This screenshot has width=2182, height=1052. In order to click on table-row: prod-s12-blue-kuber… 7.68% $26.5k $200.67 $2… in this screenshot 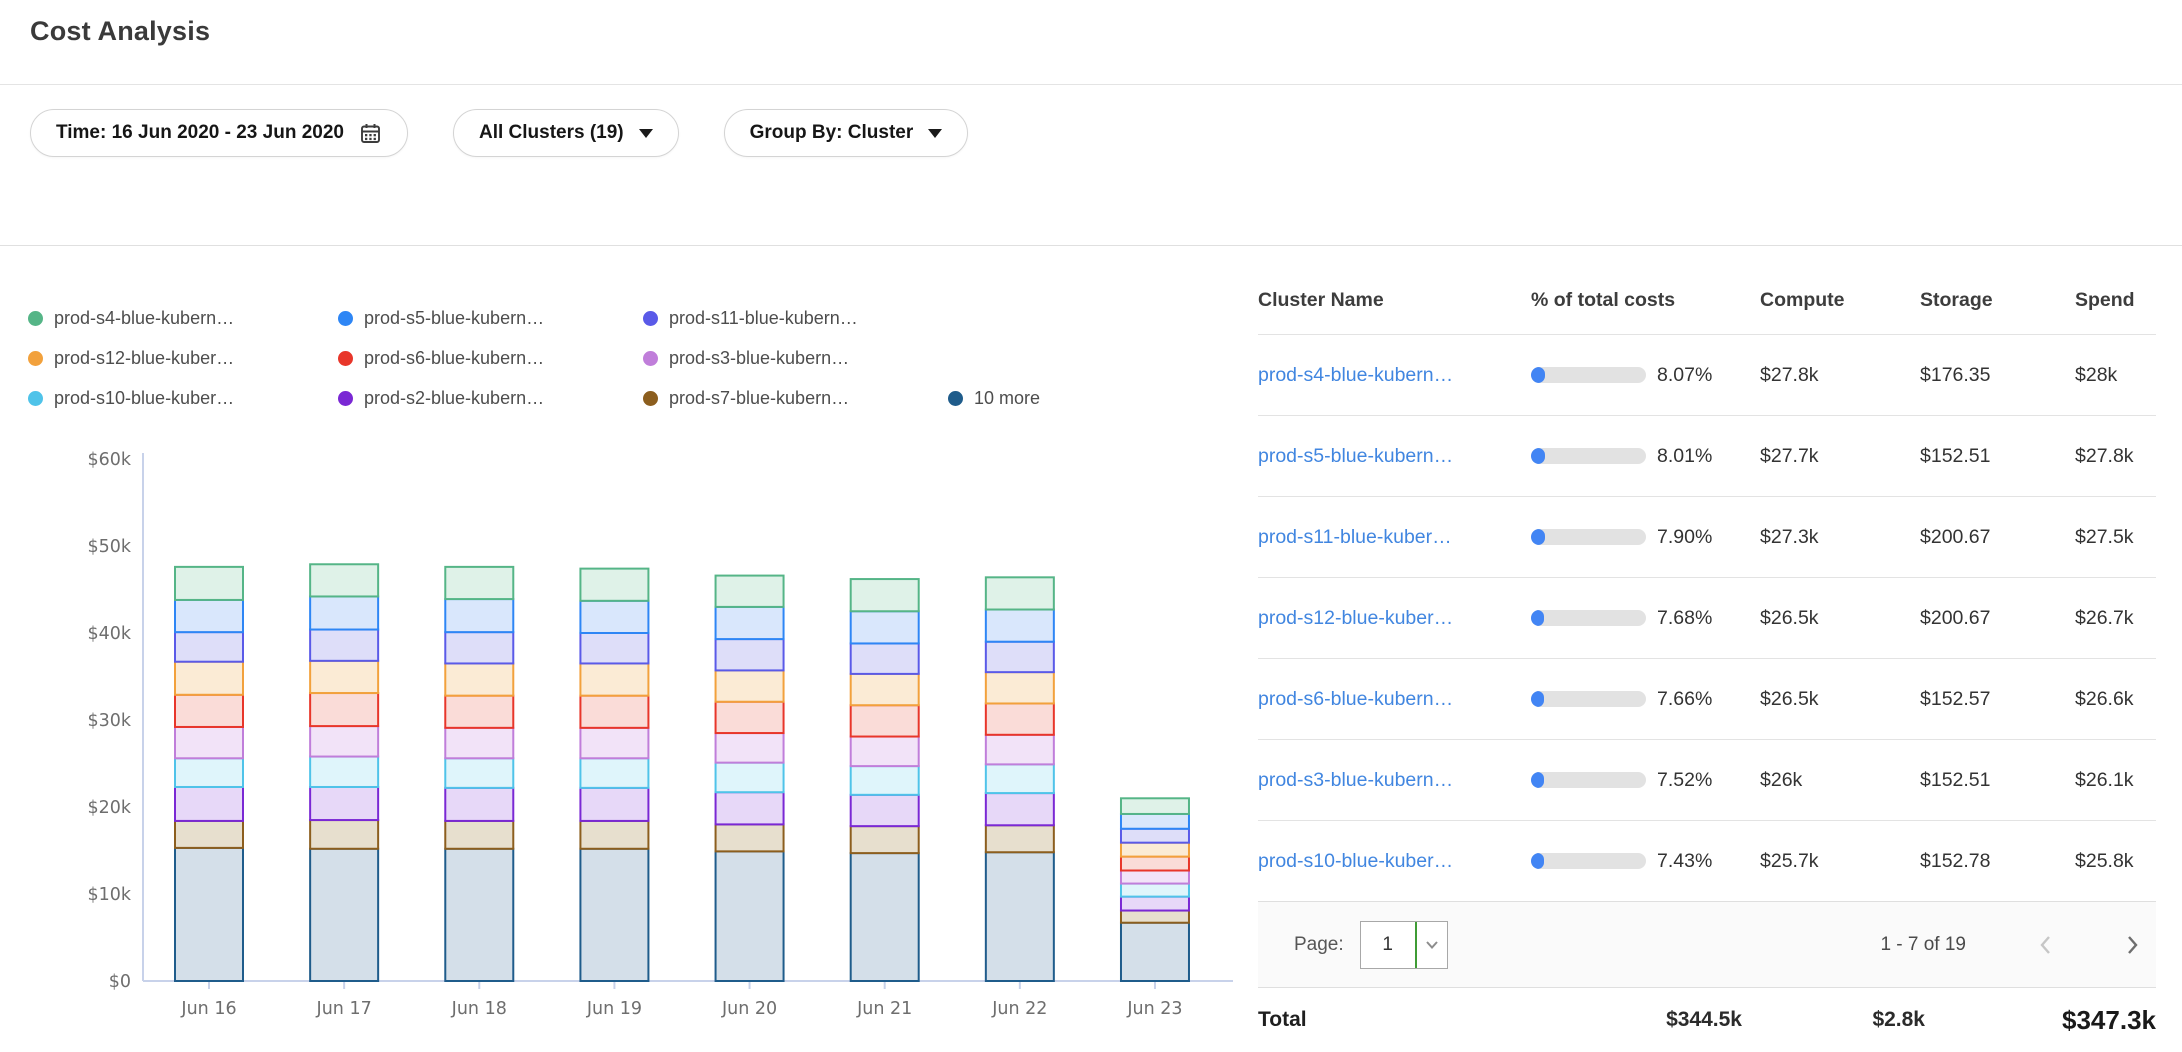, I will do `click(1707, 617)`.